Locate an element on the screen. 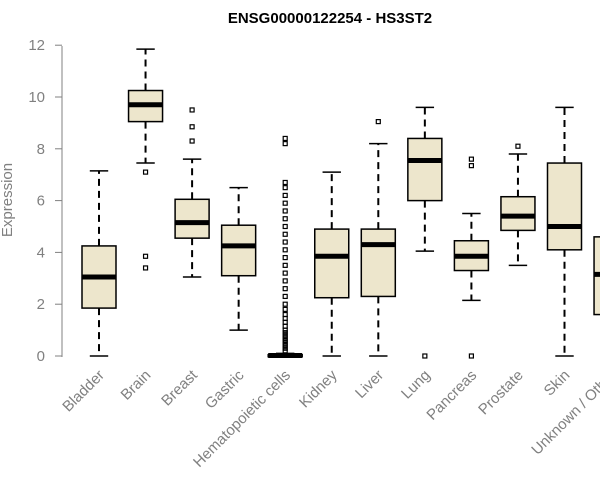  y-tick-label: 2 is located at coordinates (41, 304).